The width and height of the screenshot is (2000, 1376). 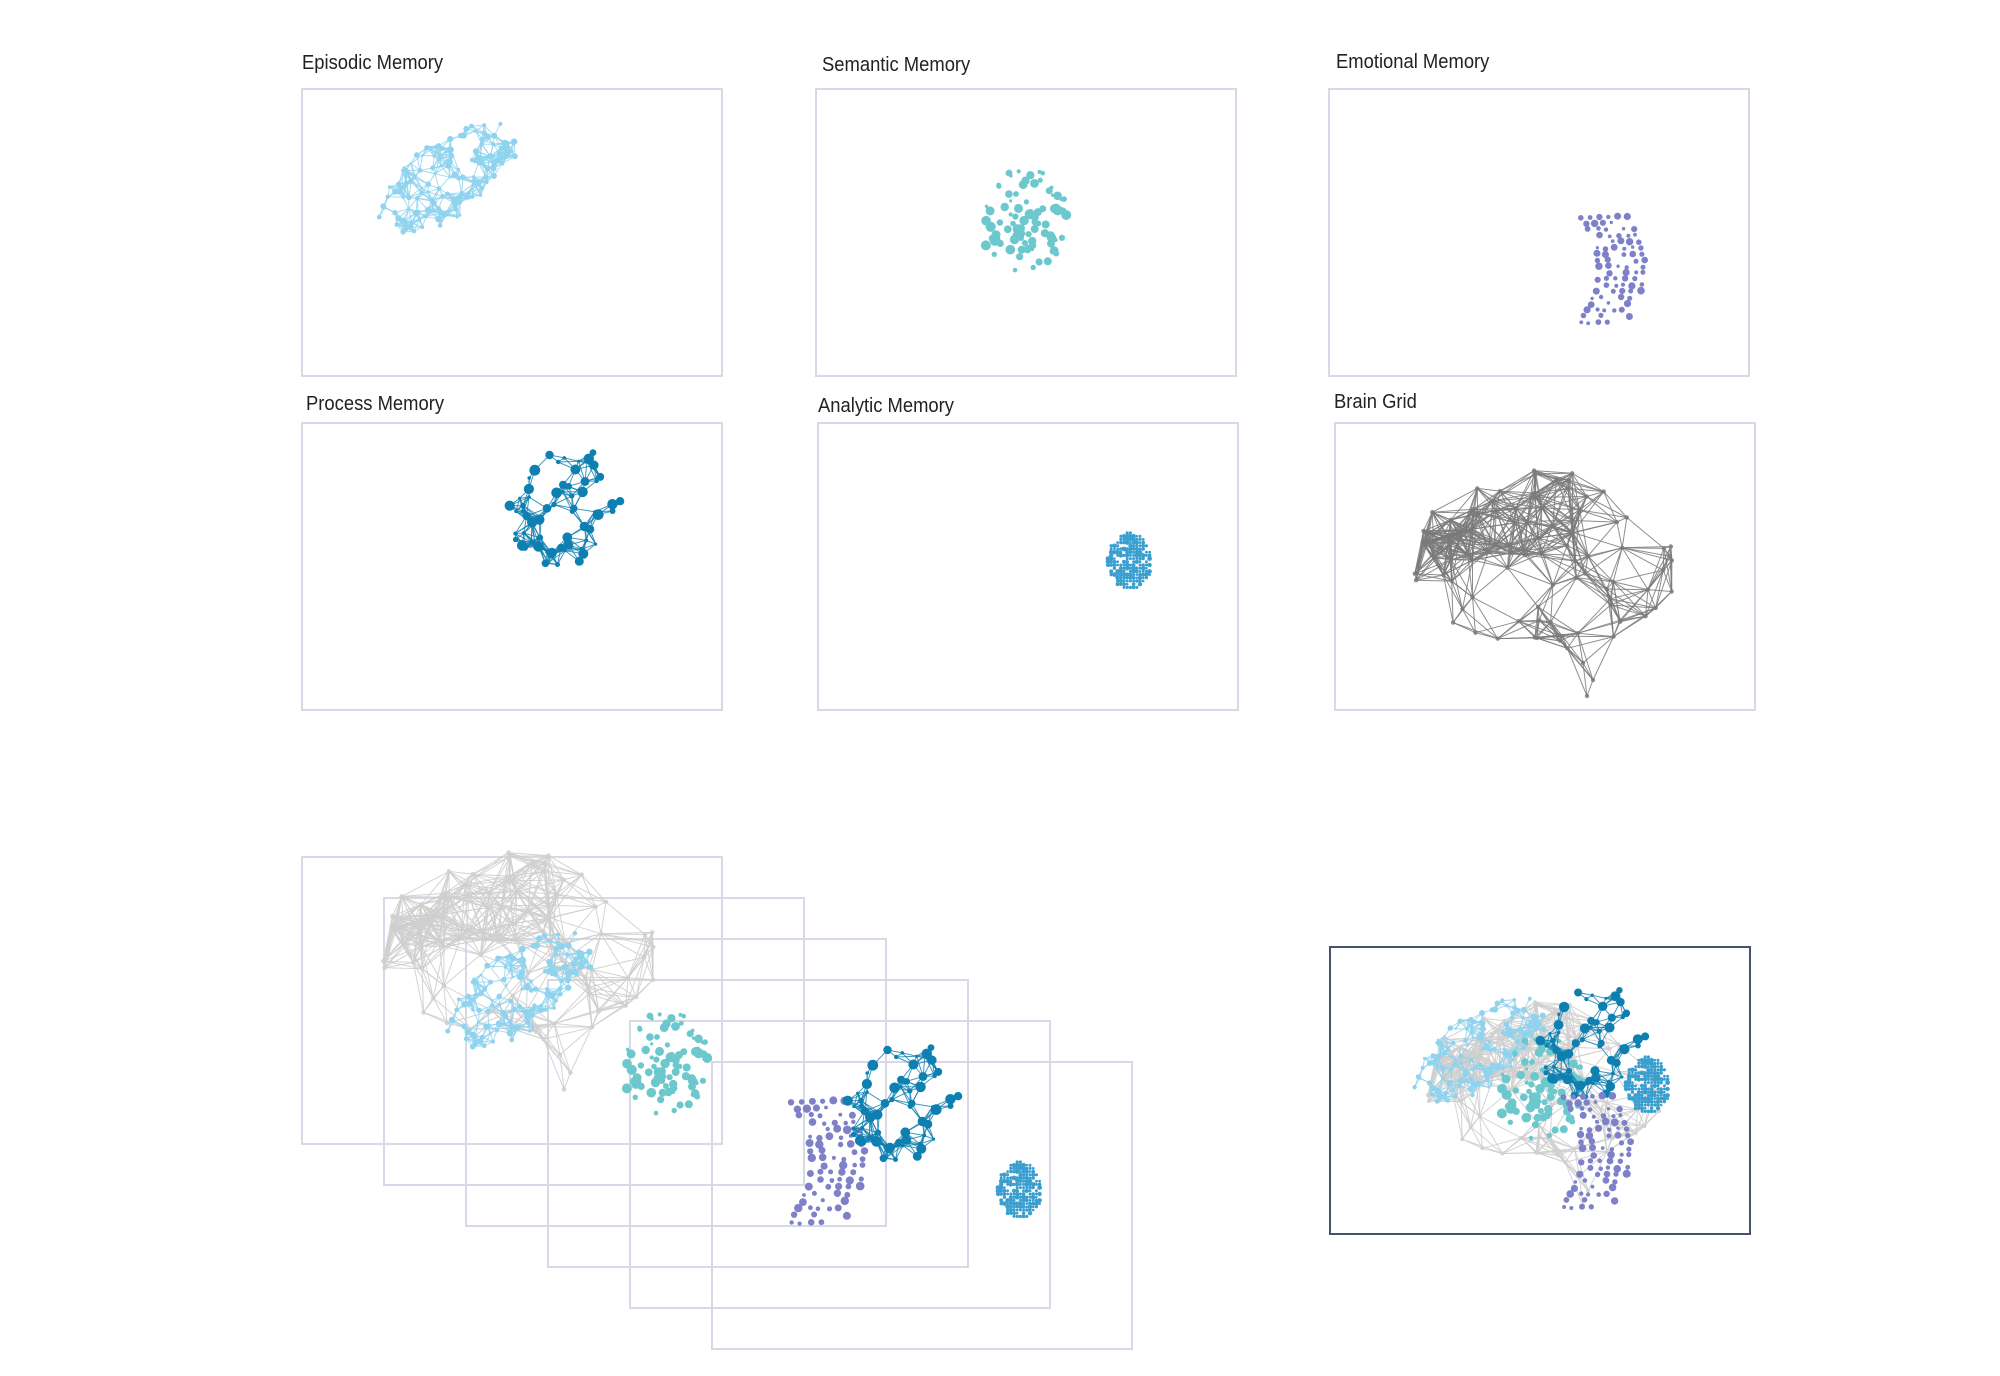 What do you see at coordinates (1539, 232) in the screenshot?
I see `panel-emotional-memory` at bounding box center [1539, 232].